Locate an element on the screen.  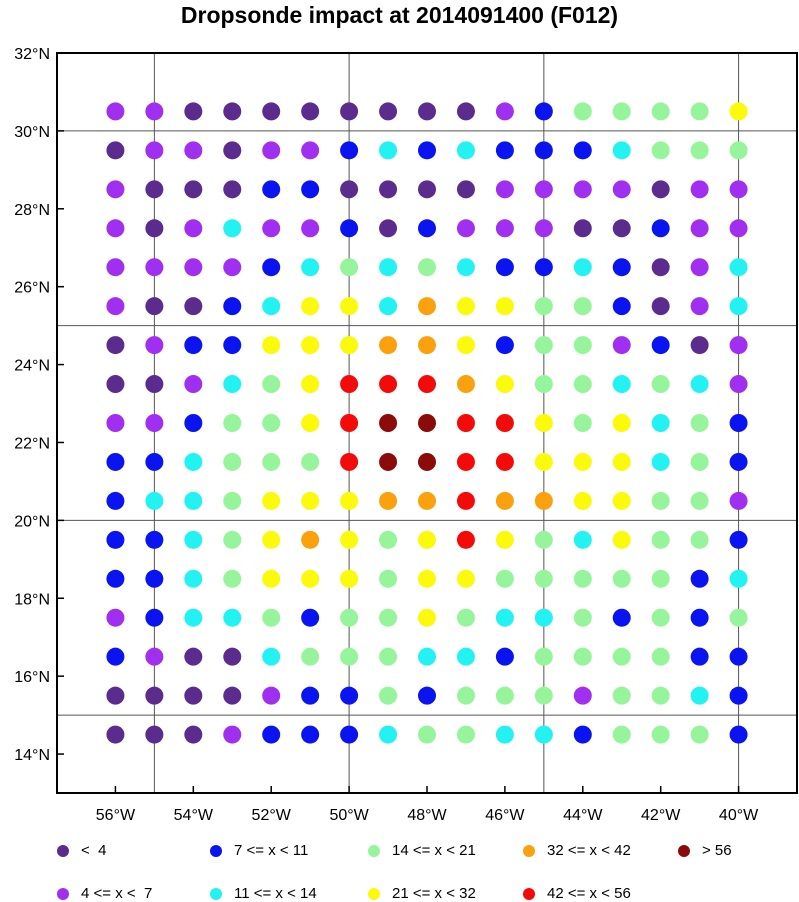
x-tick-label: 46°W is located at coordinates (505, 815).